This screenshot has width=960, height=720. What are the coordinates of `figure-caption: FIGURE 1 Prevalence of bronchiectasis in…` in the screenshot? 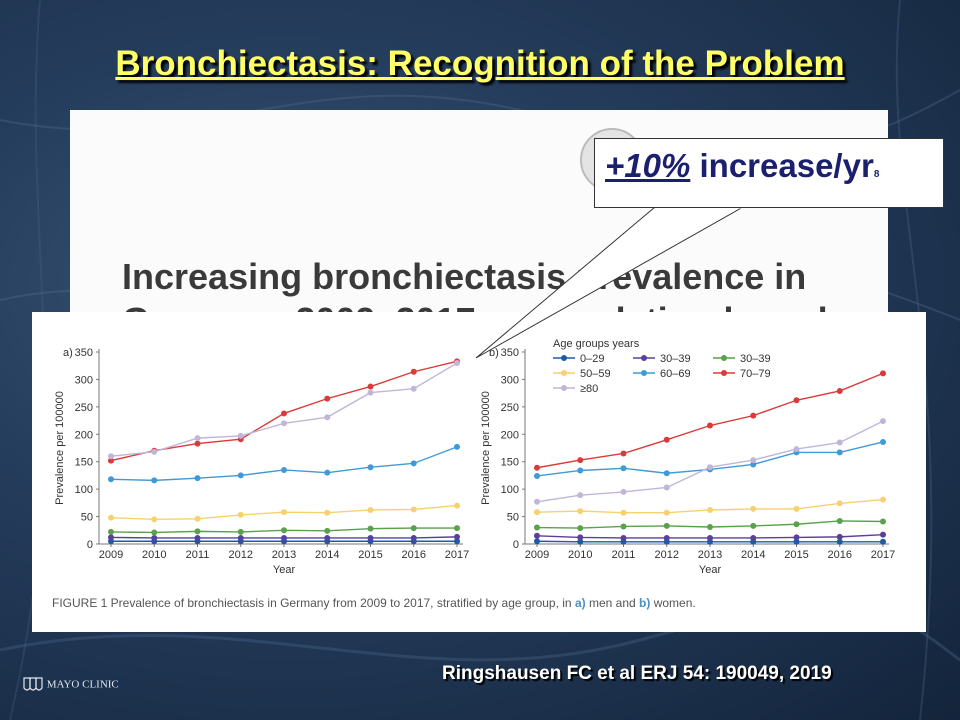 It's located at (374, 603).